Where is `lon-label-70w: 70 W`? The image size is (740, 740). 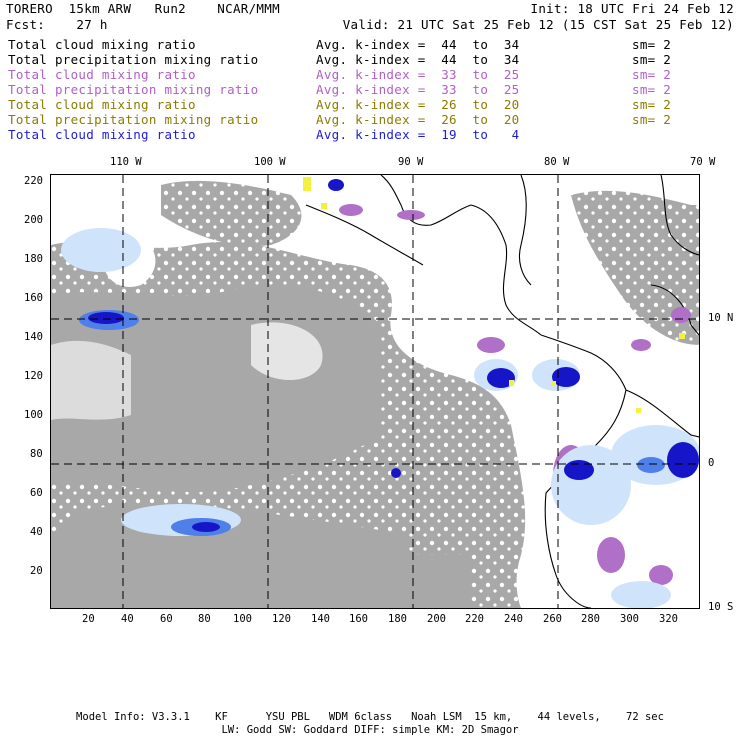 lon-label-70w: 70 W is located at coordinates (703, 162).